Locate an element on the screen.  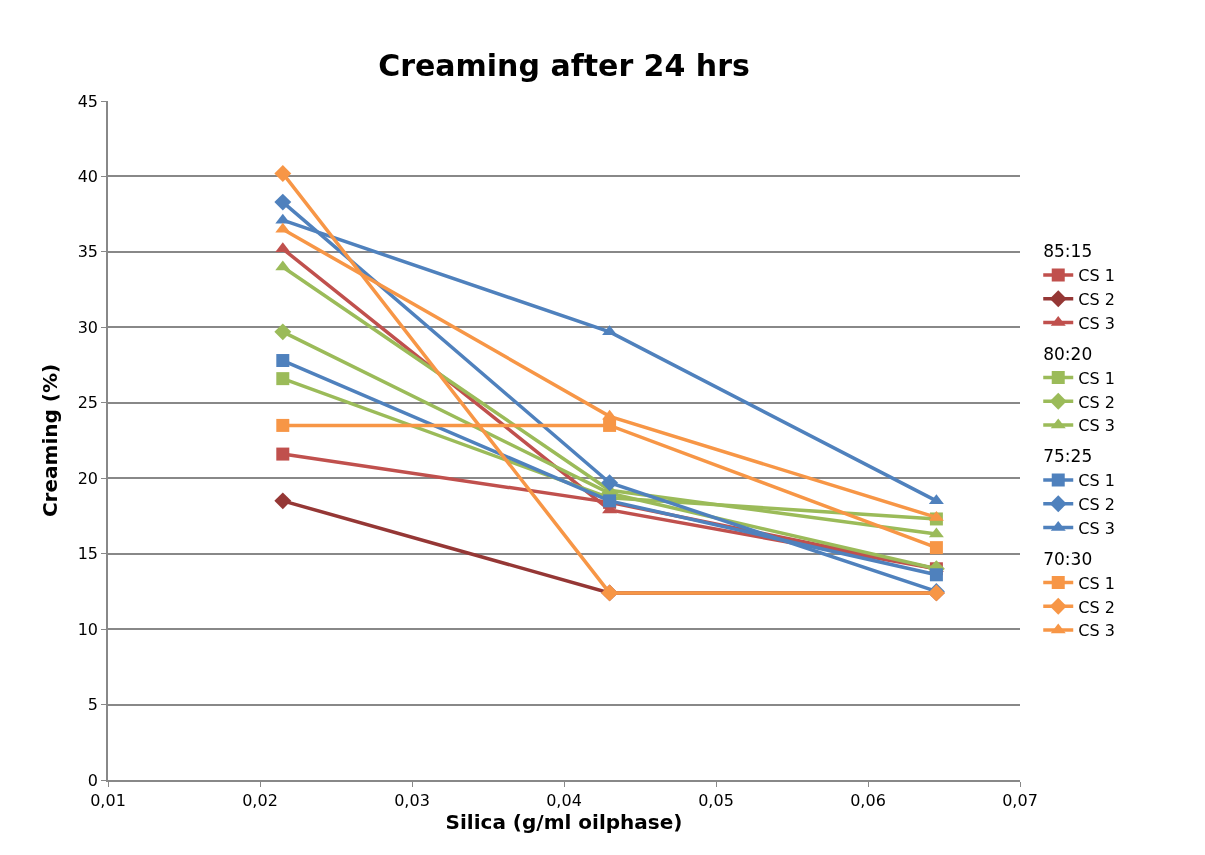
y-axis-title: Creaming (%) is located at coordinates (49, 440).